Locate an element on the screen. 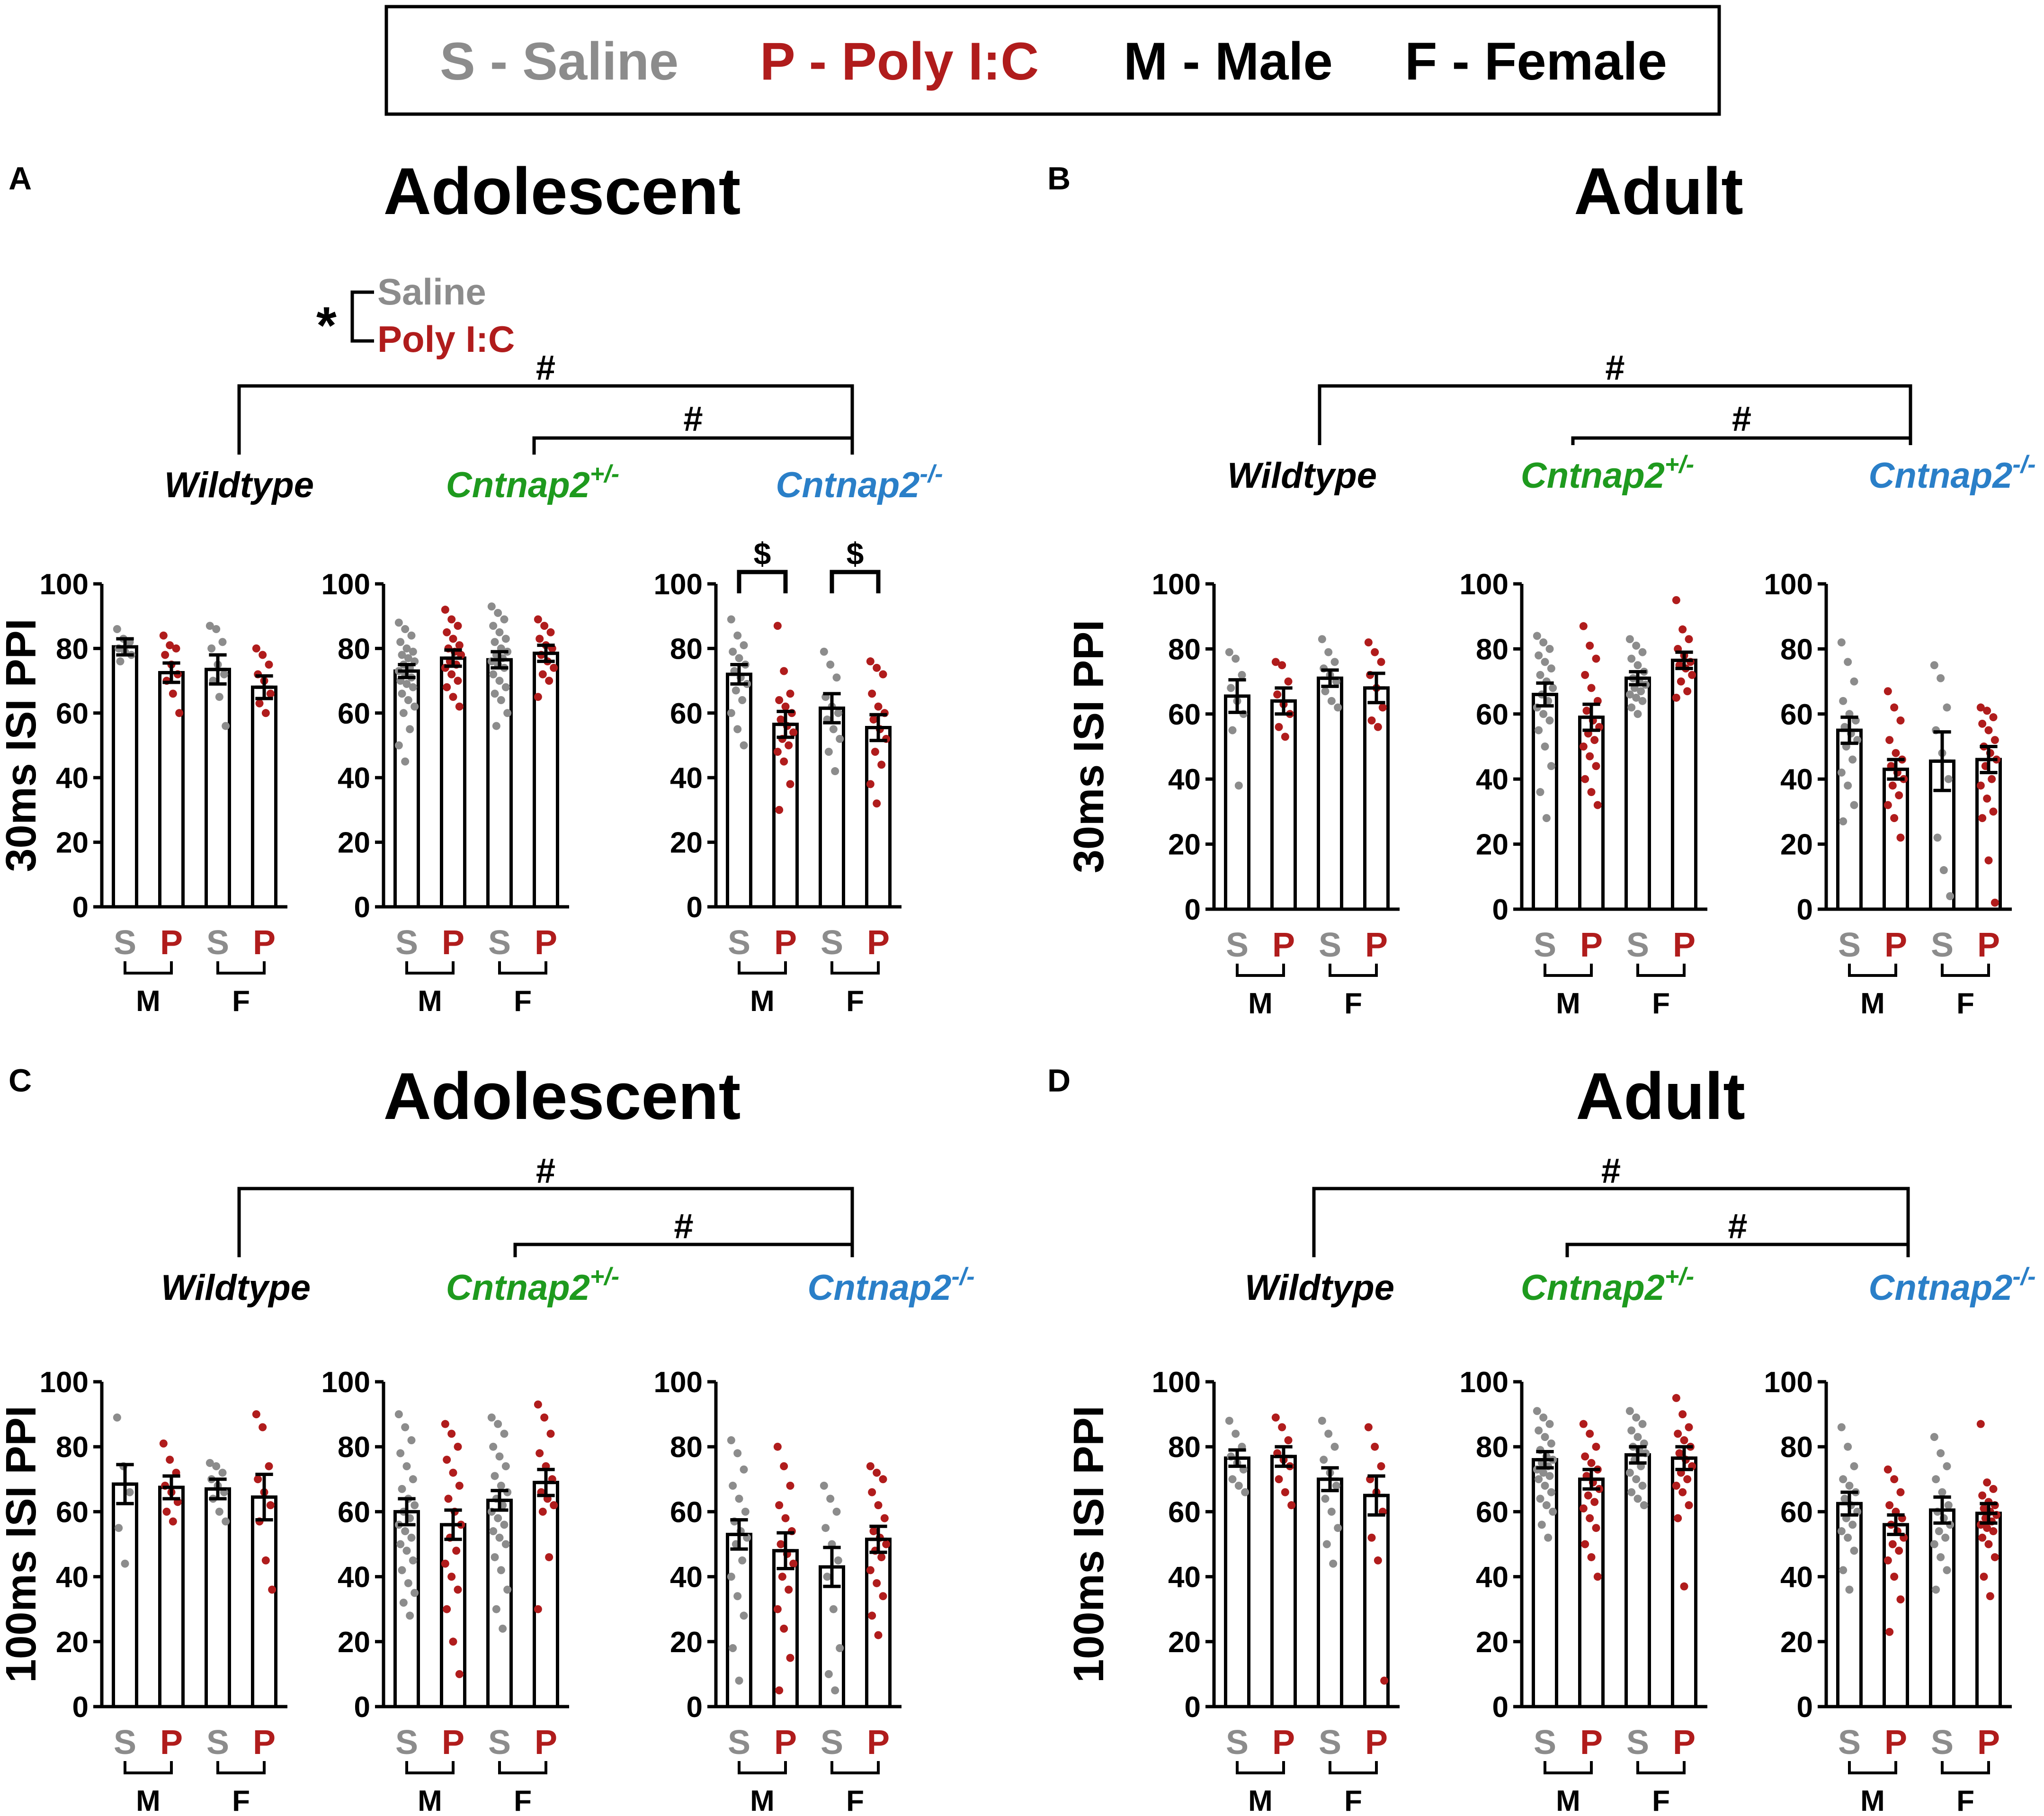 The width and height of the screenshot is (2044, 1816). genotype-label-a-2: Cntnap2-/- is located at coordinates (859, 483).